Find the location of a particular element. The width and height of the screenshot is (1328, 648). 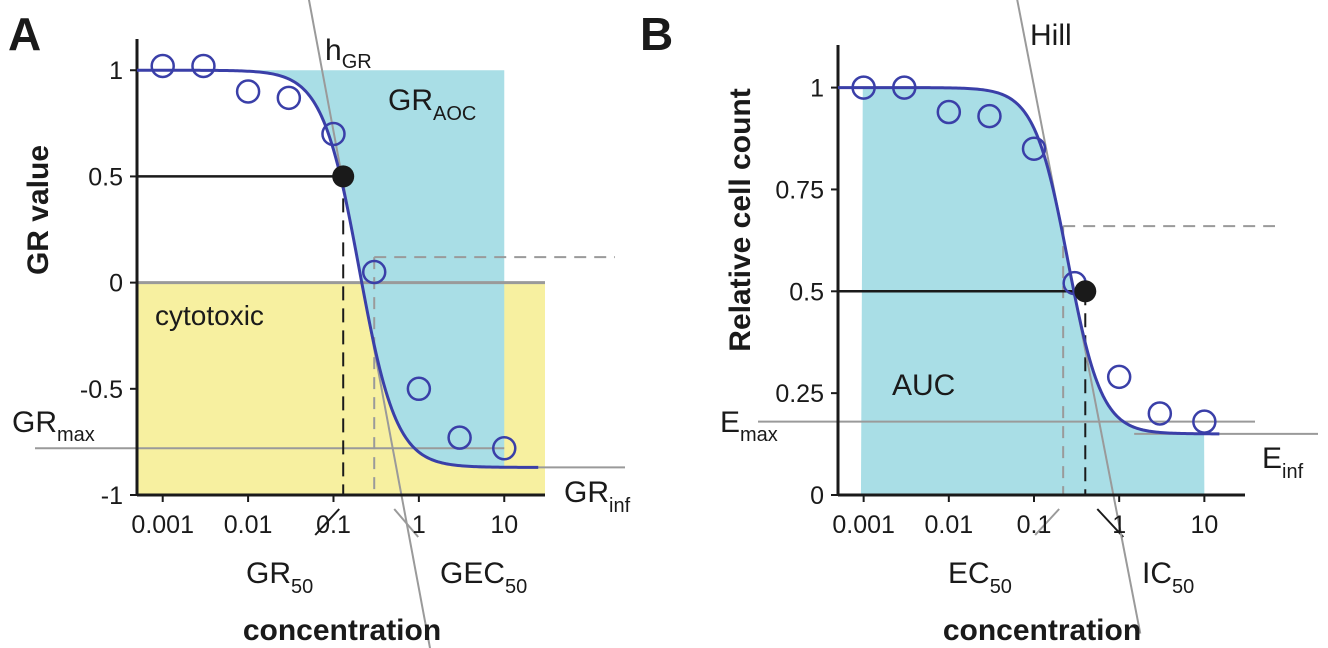

gec50-label: GEC50 is located at coordinates (483, 577).